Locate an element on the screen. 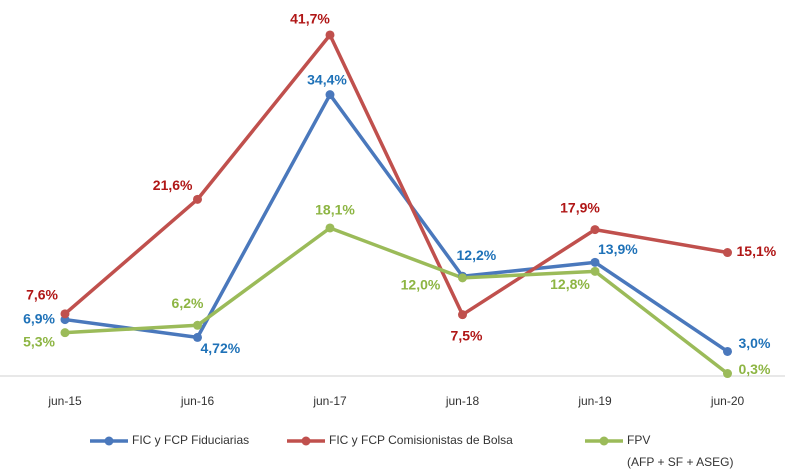 The height and width of the screenshot is (472, 785). x-tick-label: jun-17 is located at coordinates (329, 401).